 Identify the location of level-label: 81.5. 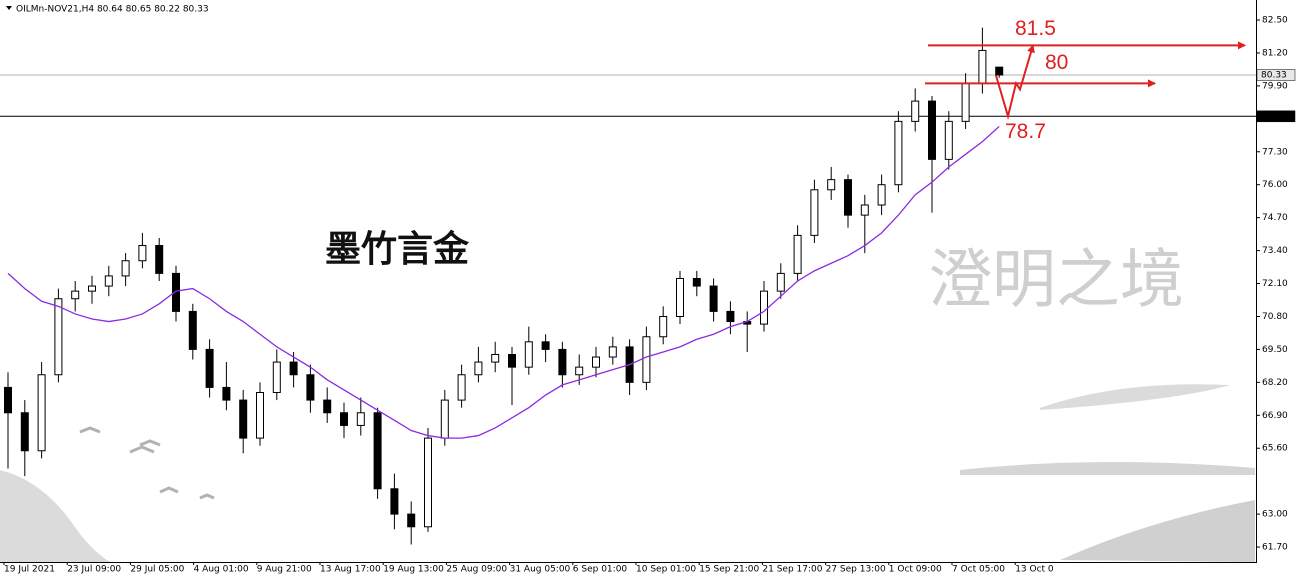
(1035, 28).